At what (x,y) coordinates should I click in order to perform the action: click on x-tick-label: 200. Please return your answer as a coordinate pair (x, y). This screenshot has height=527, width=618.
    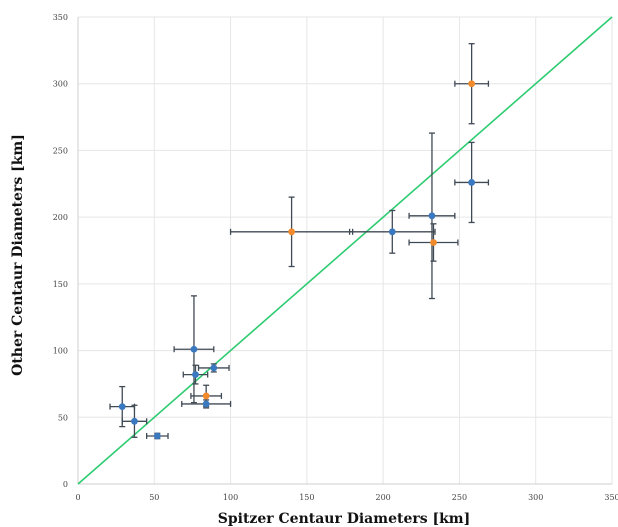
    Looking at the image, I should click on (383, 497).